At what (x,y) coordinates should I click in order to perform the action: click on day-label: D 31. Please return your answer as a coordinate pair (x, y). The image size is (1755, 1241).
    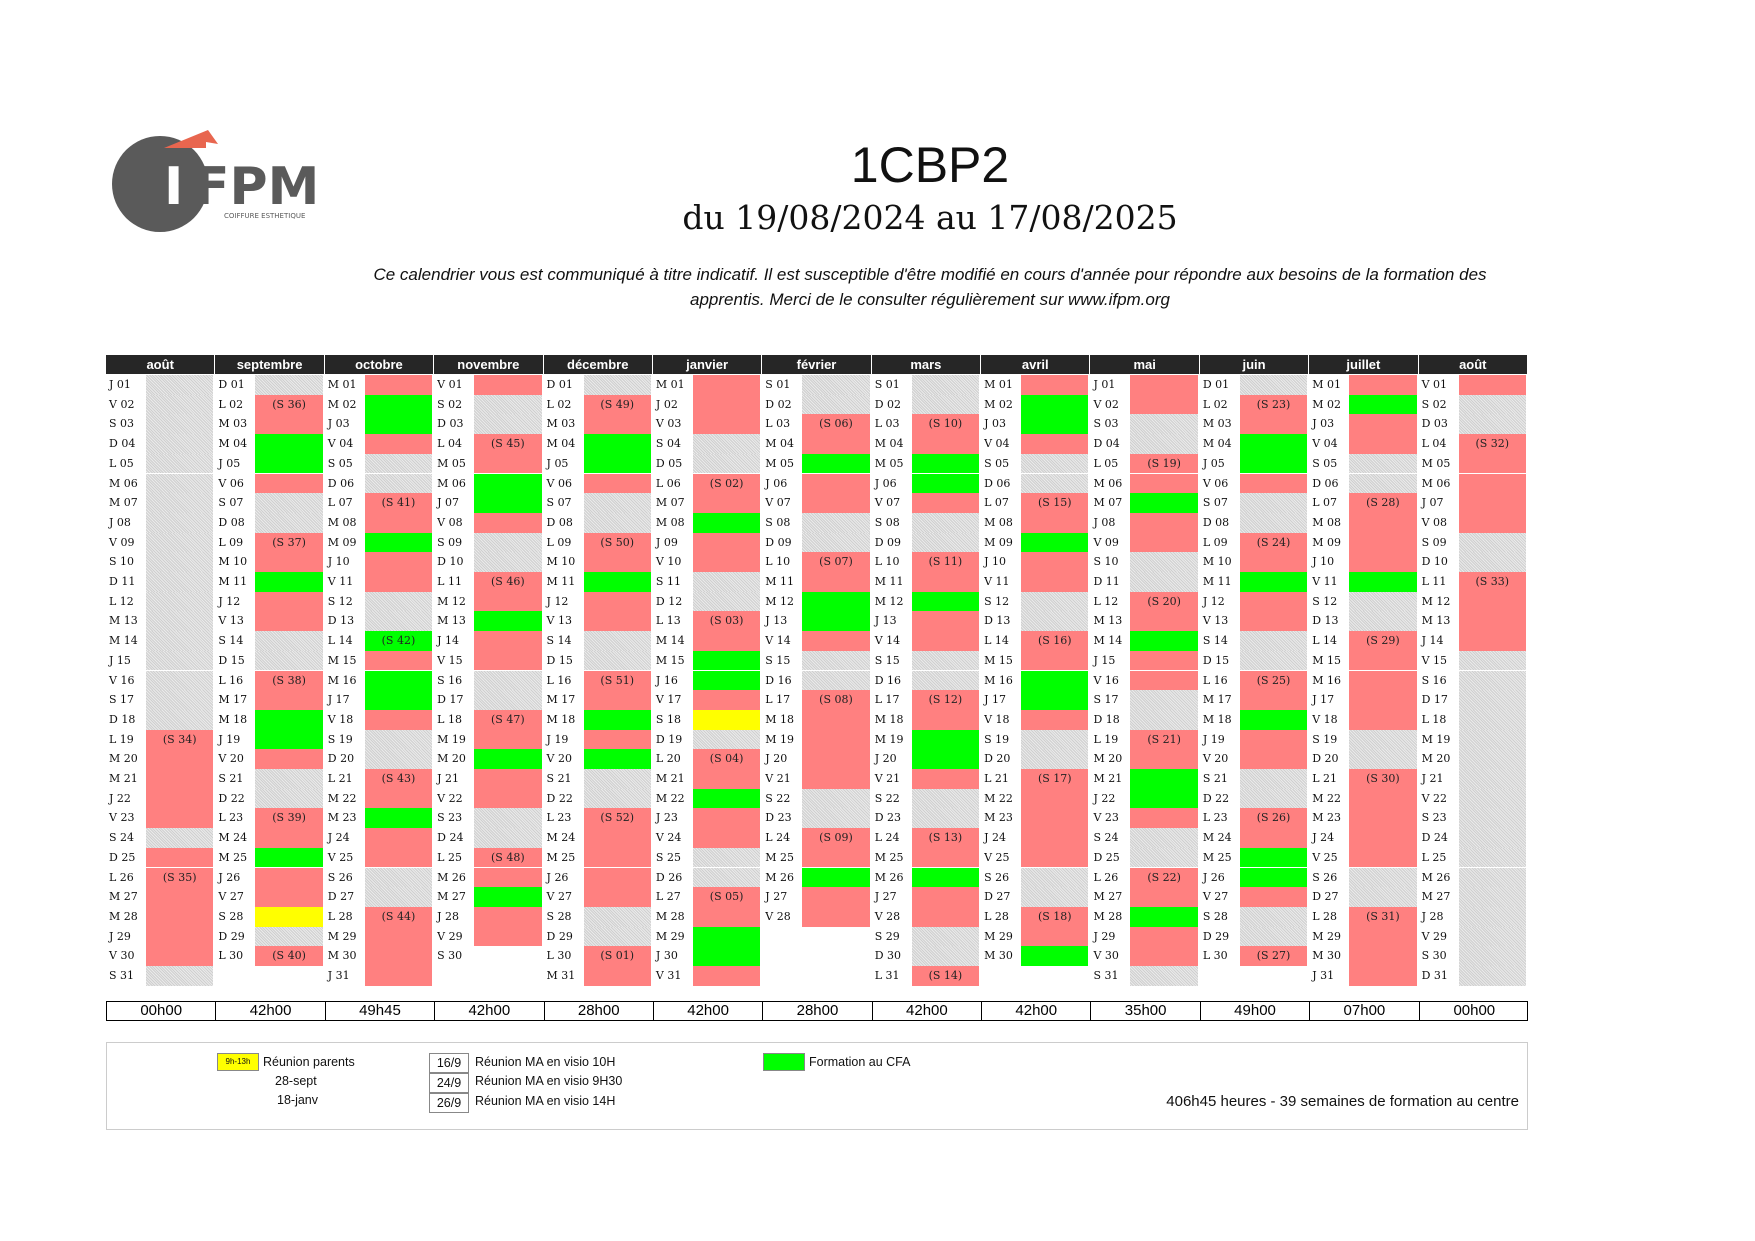
    Looking at the image, I should click on (1434, 975).